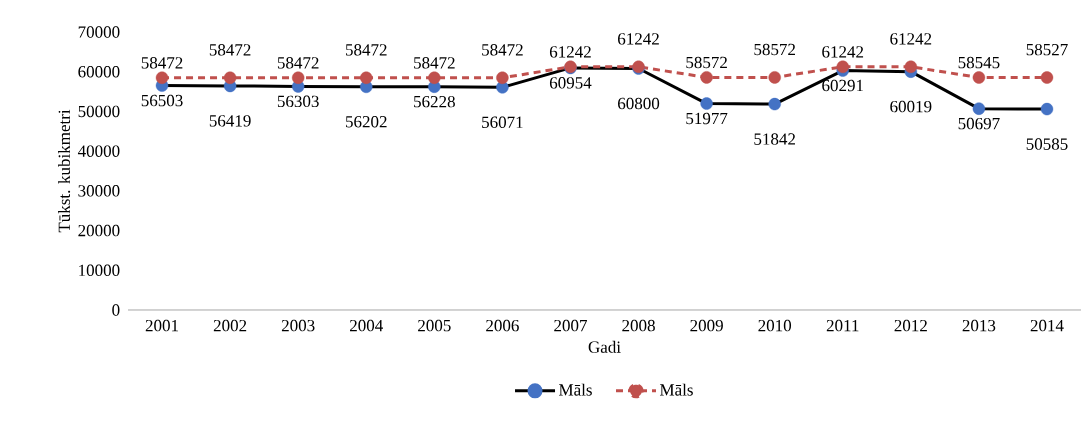 Image resolution: width=1088 pixels, height=423 pixels. Describe the element at coordinates (706, 325) in the screenshot. I see `x-tick-label: 2009` at that location.